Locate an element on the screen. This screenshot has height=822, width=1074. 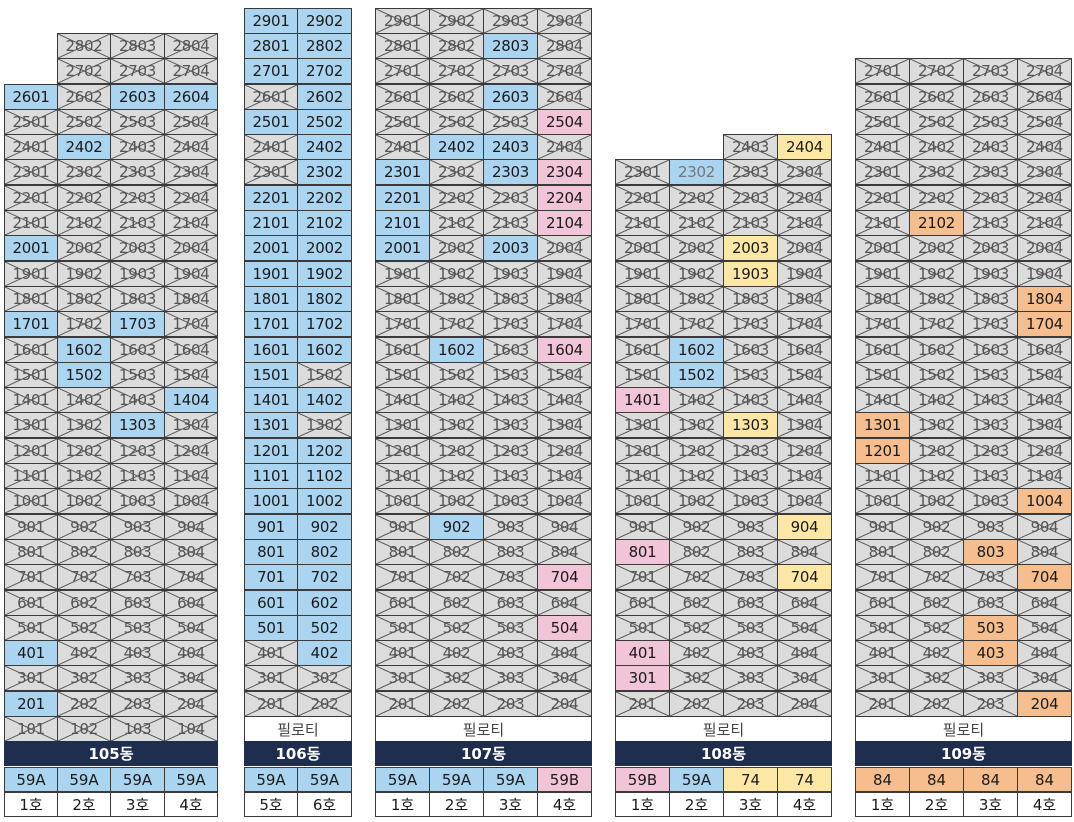
sold-unit-cell: 403 is located at coordinates (750, 653).